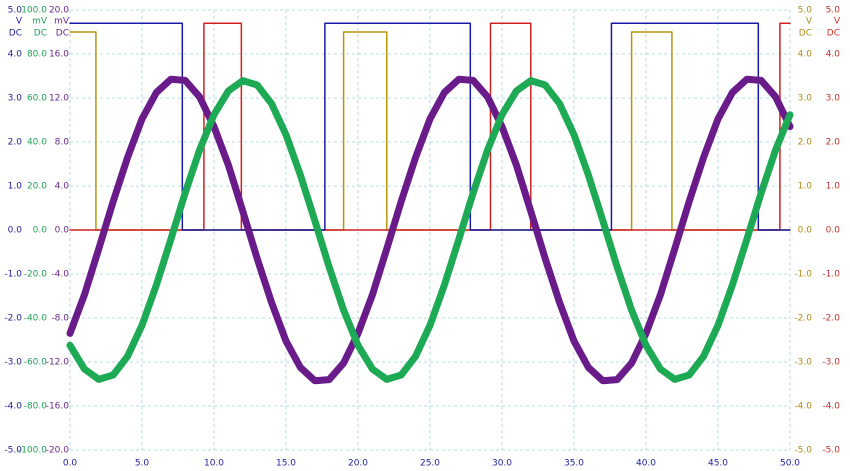  What do you see at coordinates (790, 464) in the screenshot?
I see `x-tick-label: 50.0` at bounding box center [790, 464].